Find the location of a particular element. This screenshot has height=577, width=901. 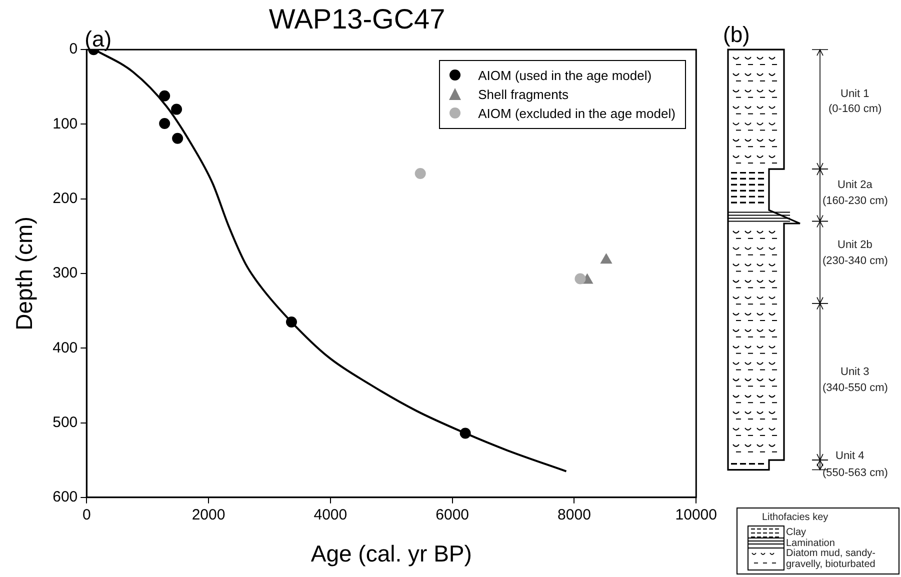

text: (230-340 cm) is located at coordinates (855, 260).